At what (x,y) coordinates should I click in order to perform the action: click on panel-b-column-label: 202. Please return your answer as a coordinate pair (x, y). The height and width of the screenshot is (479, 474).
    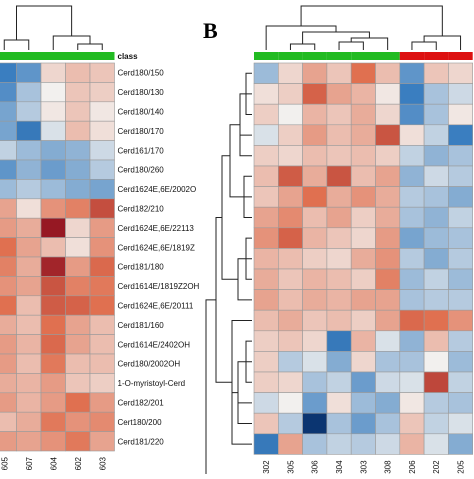
    Looking at the image, I should click on (436, 467).